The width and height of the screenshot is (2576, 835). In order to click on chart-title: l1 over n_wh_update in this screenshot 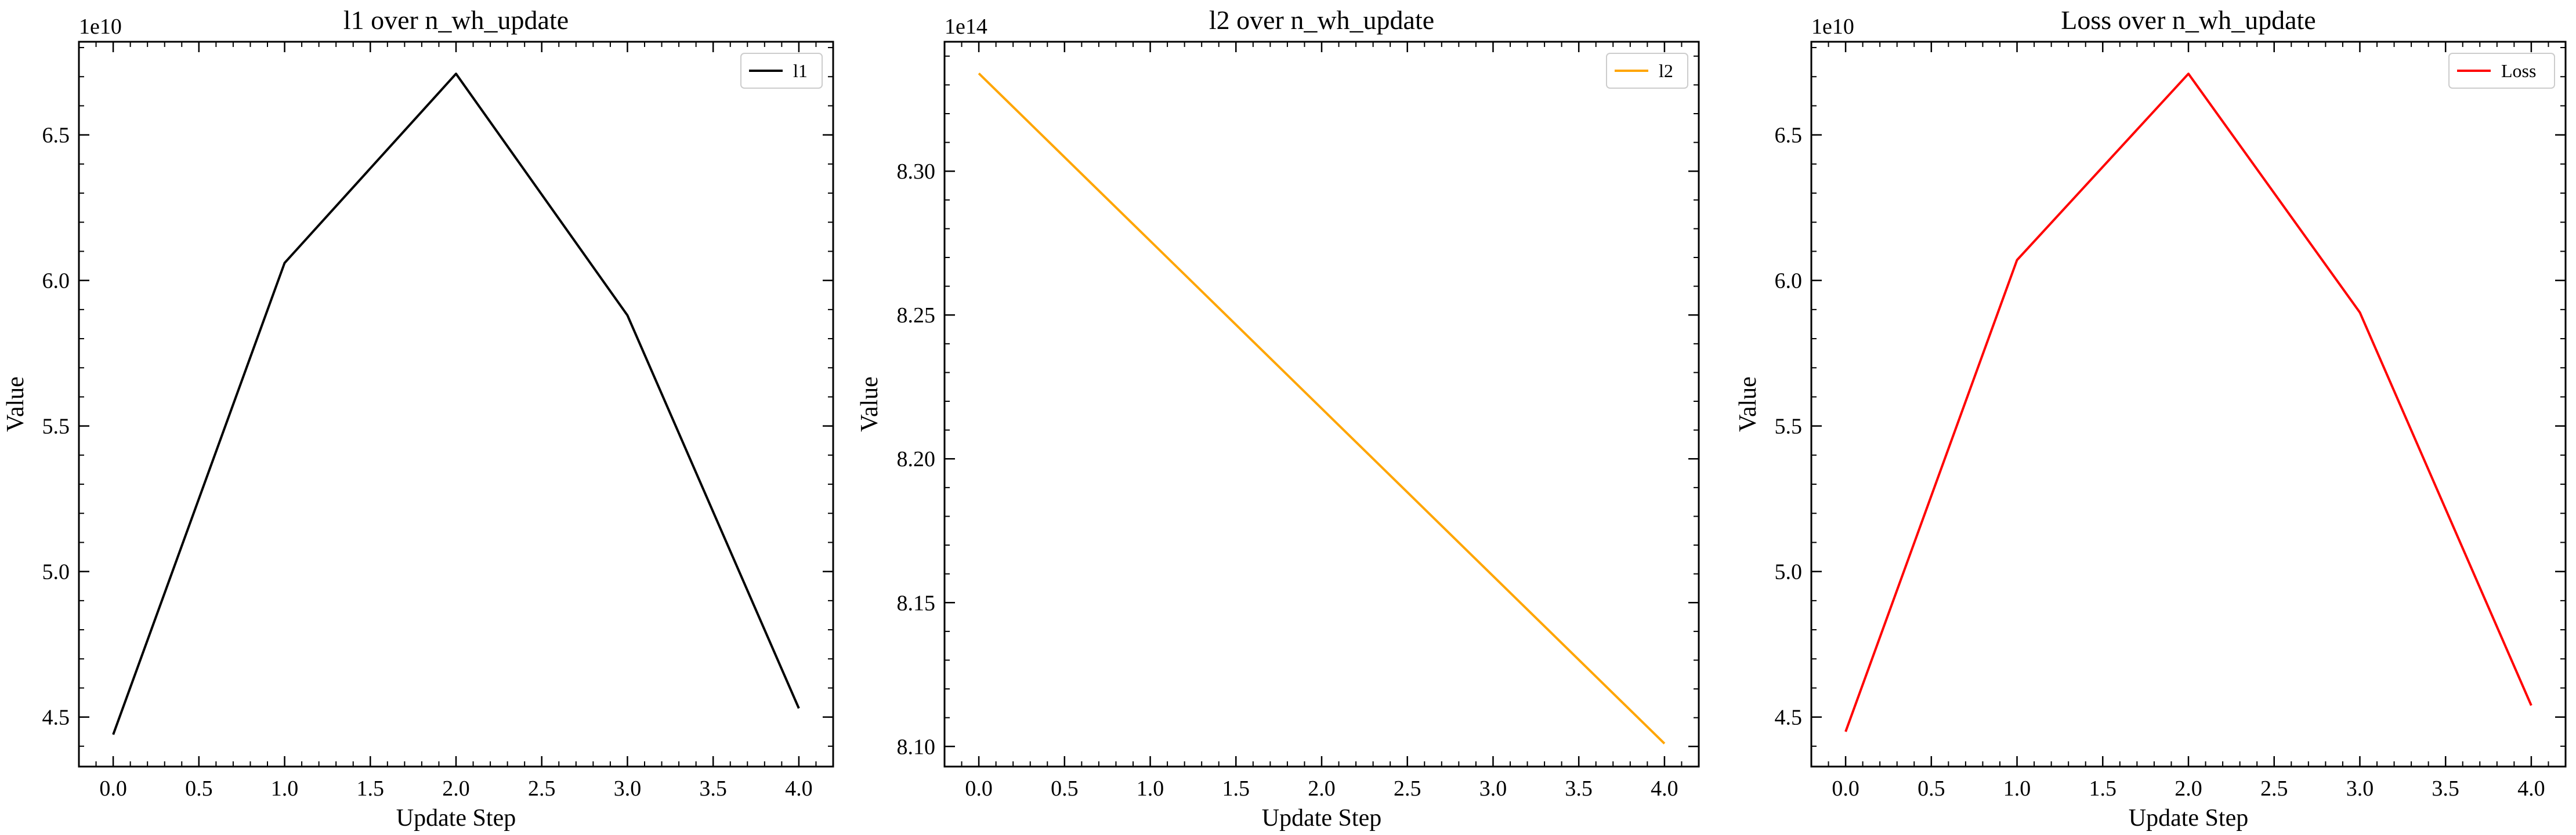, I will do `click(456, 20)`.